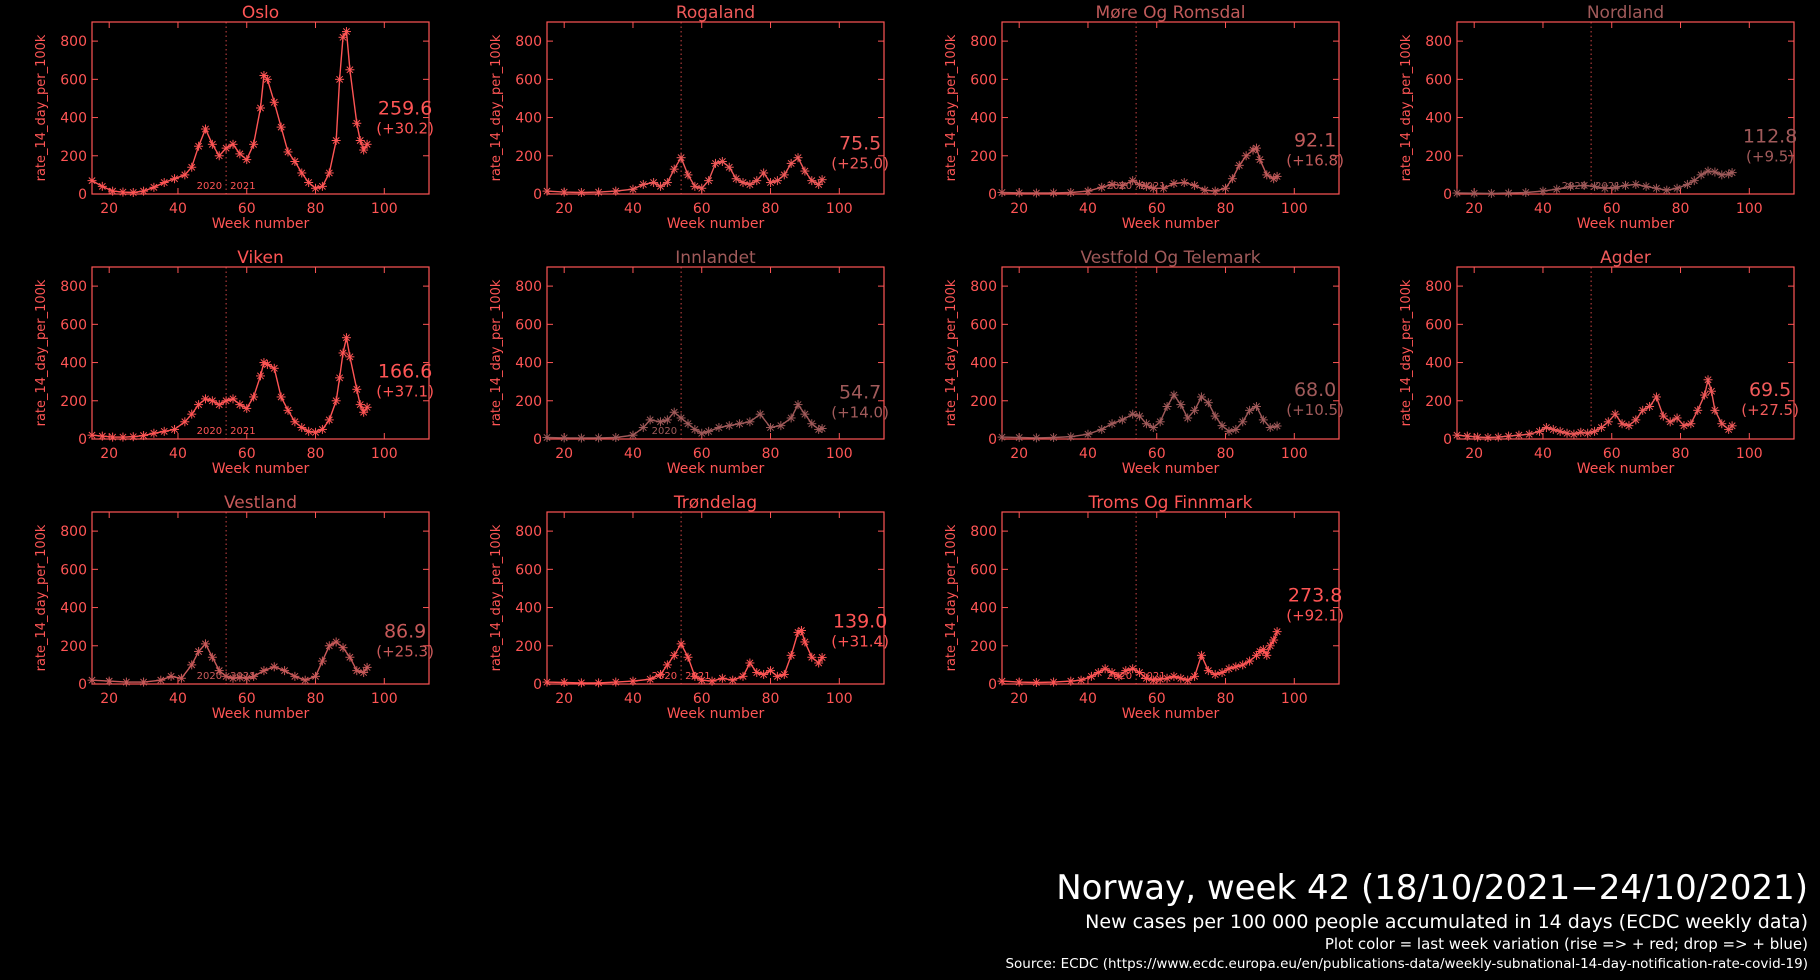 This screenshot has height=980, width=1820. What do you see at coordinates (983, 609) in the screenshot?
I see `y-tick-label: 400` at bounding box center [983, 609].